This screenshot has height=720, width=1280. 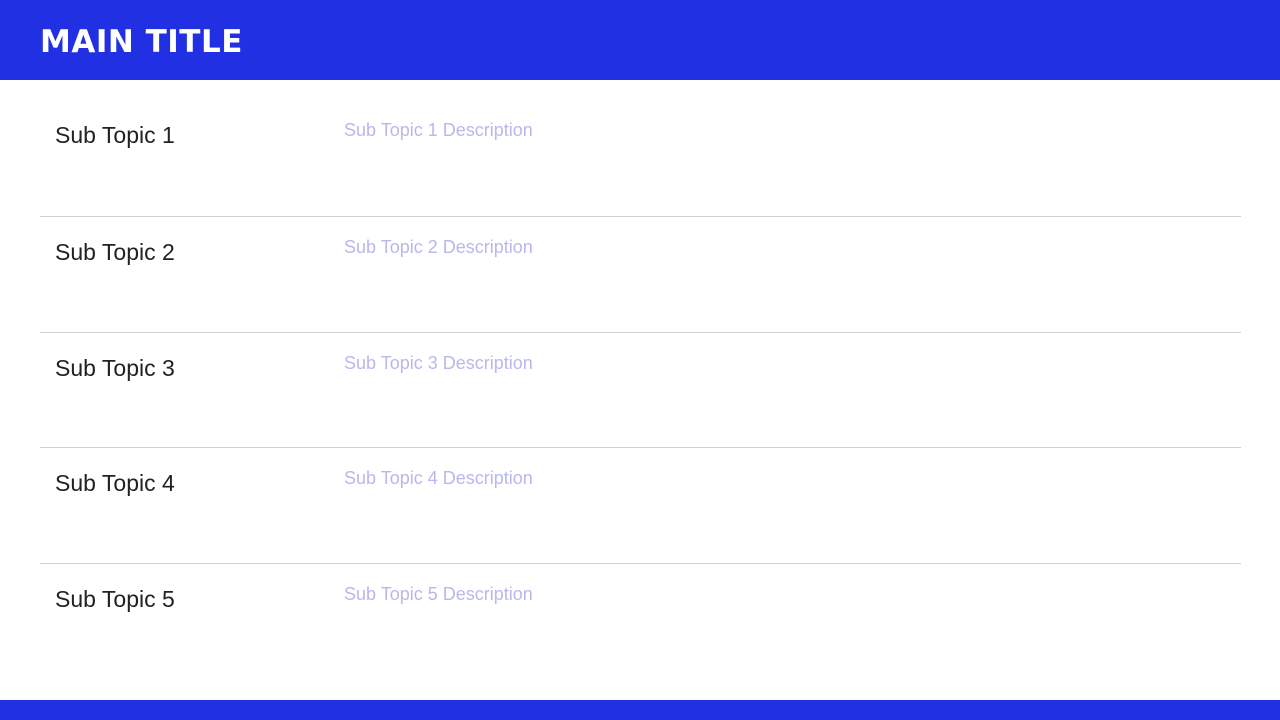 What do you see at coordinates (438, 478) in the screenshot?
I see `topic-description: Sub Topic 4 Description` at bounding box center [438, 478].